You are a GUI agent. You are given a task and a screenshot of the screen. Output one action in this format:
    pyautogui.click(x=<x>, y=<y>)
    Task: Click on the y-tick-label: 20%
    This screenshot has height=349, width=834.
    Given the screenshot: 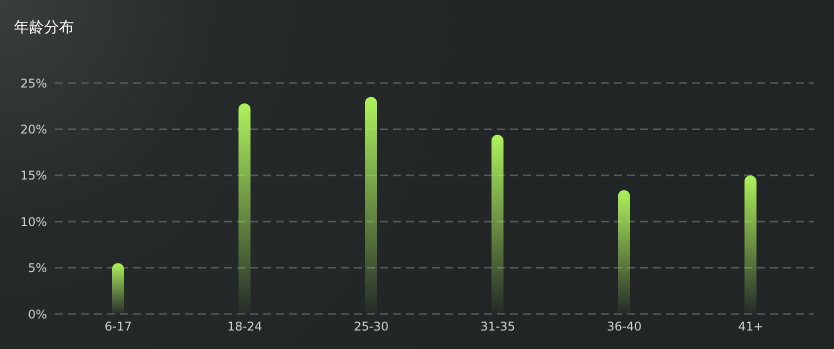 What is the action you would take?
    pyautogui.click(x=33, y=129)
    